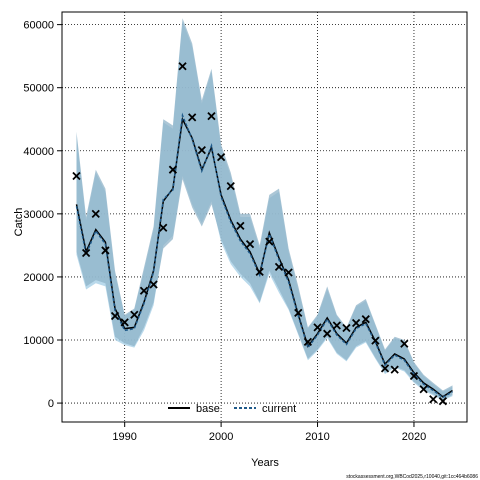 Image resolution: width=480 pixels, height=480 pixels. I want to click on y-tick-label: 20000, so click(38, 278).